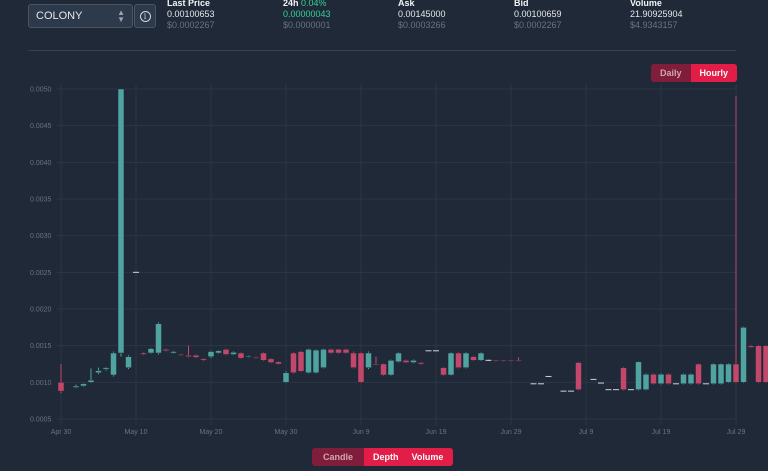  Describe the element at coordinates (41, 236) in the screenshot. I see `y-tick-label: 0.0030` at that location.